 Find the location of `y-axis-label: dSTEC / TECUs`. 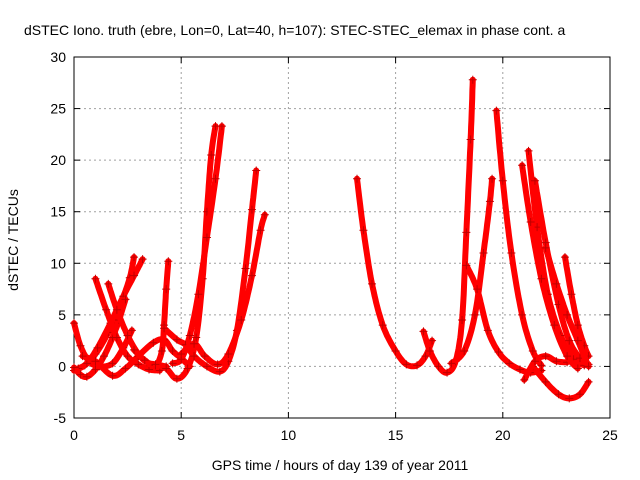

y-axis-label: dSTEC / TECUs is located at coordinates (13, 240).